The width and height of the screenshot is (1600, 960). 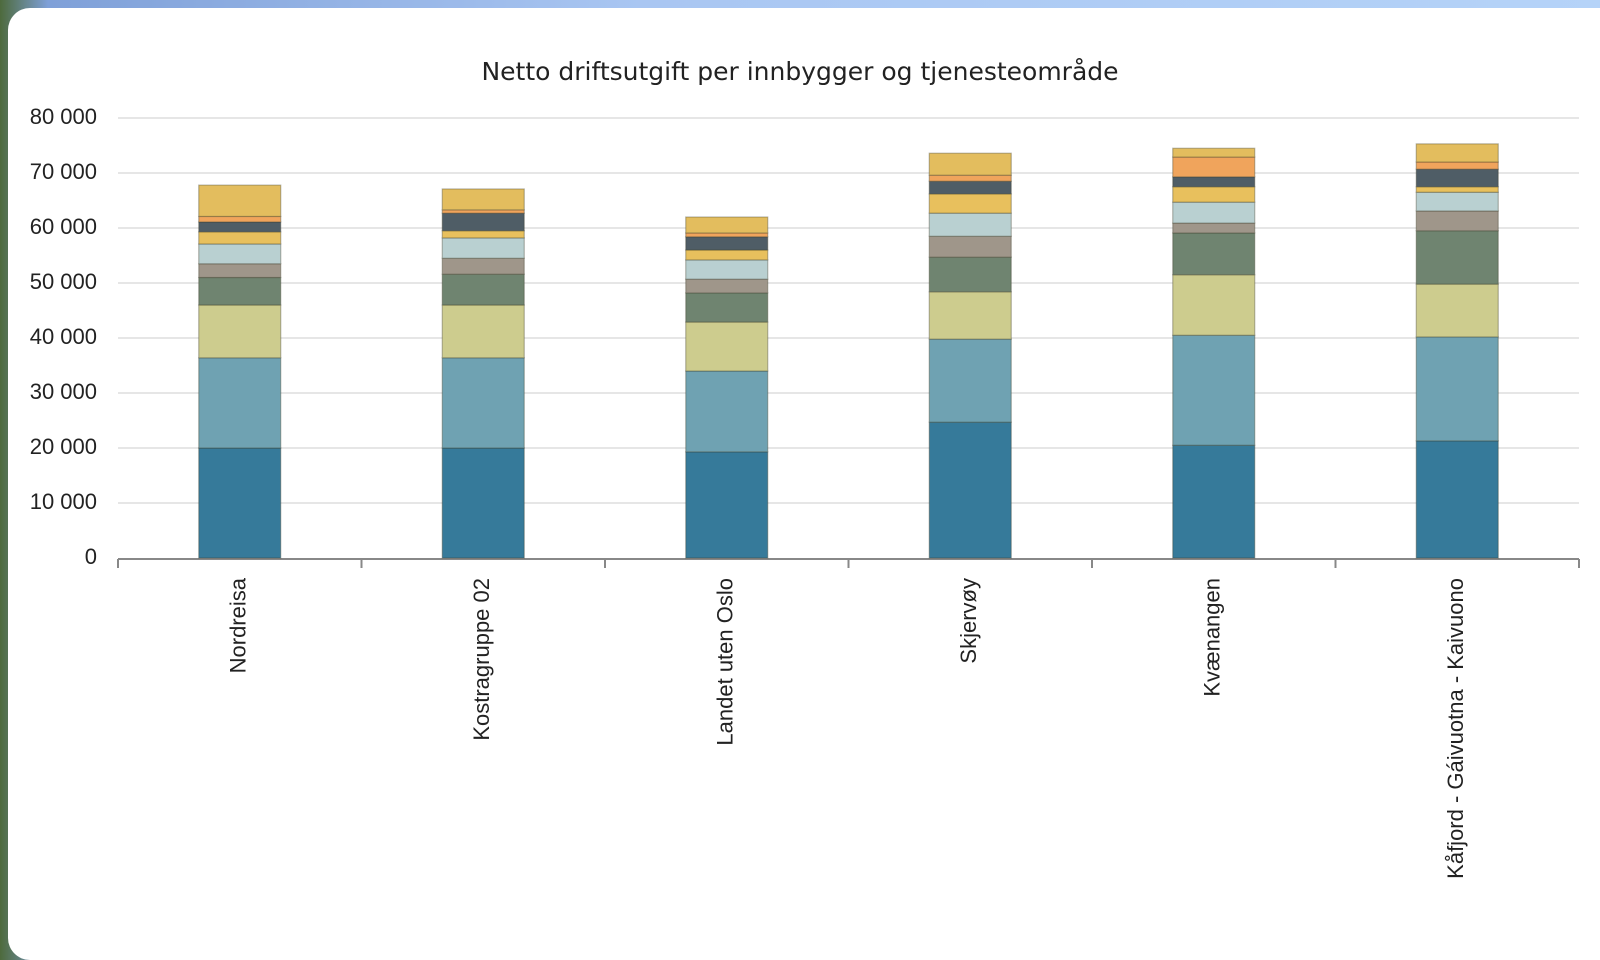 What do you see at coordinates (63, 501) in the screenshot?
I see `y-tick-label: 10 000` at bounding box center [63, 501].